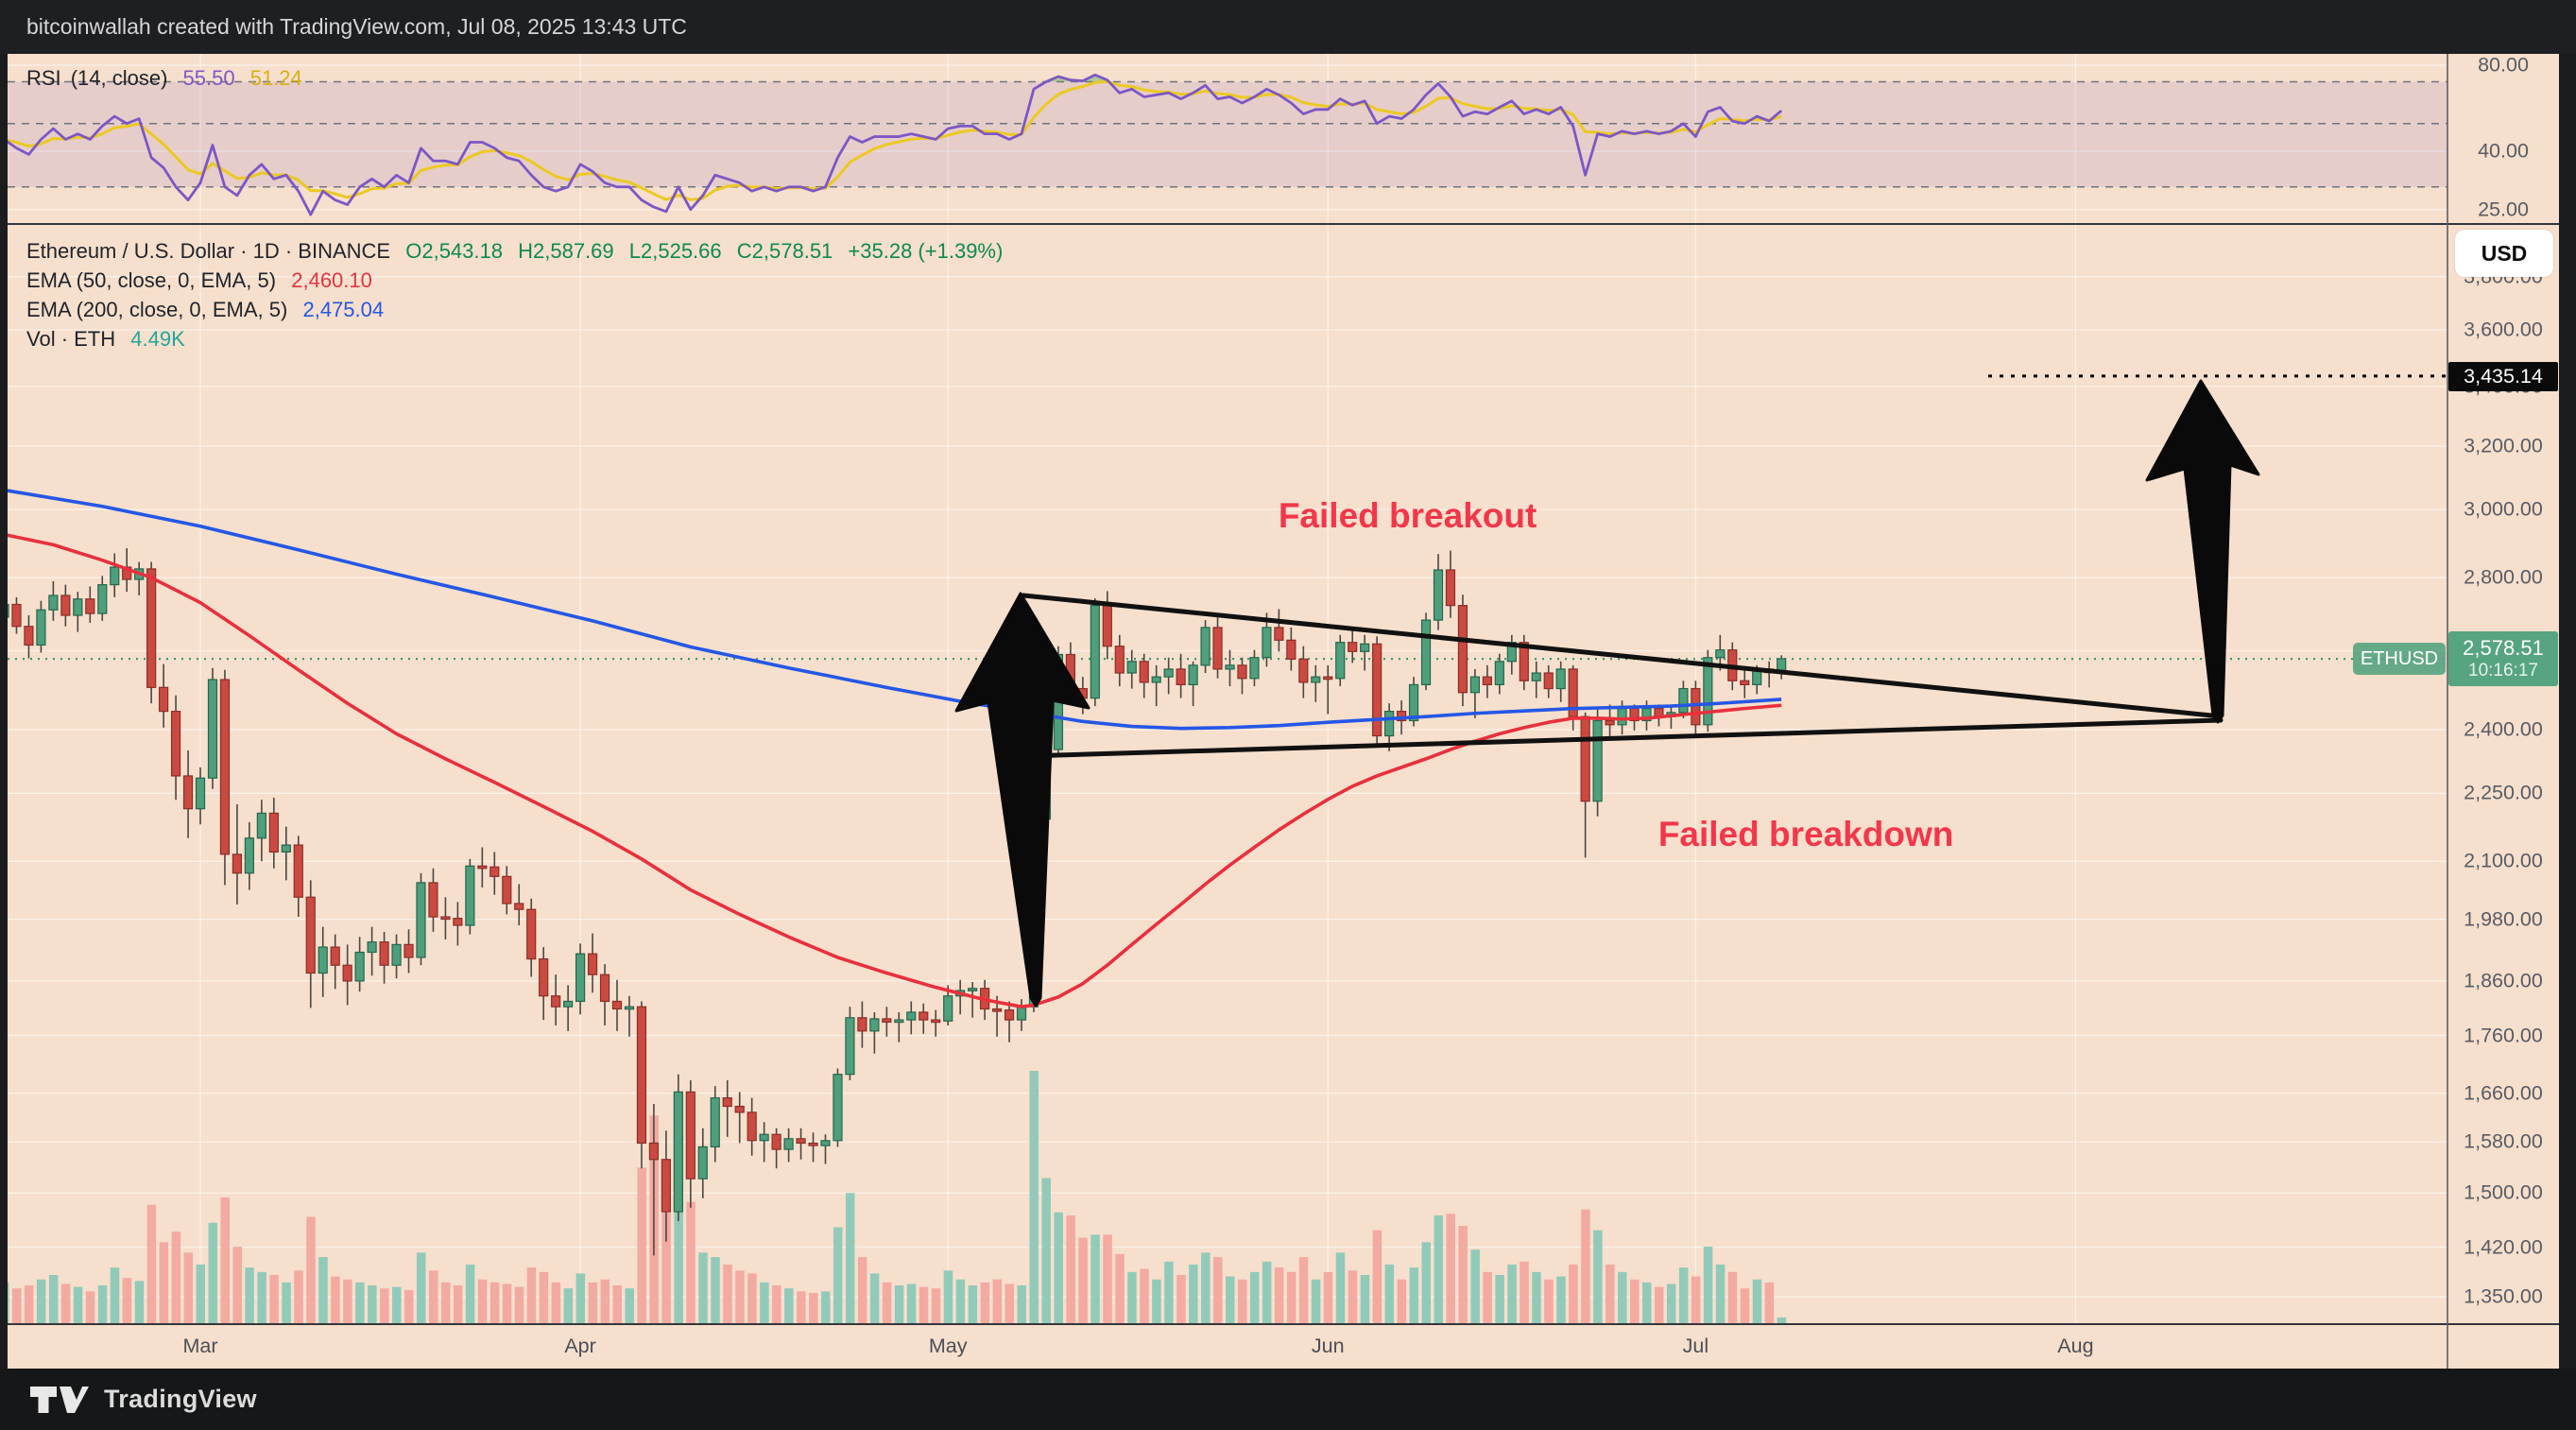 The image size is (2576, 1430). I want to click on tradingview-logo-icon, so click(59, 1400).